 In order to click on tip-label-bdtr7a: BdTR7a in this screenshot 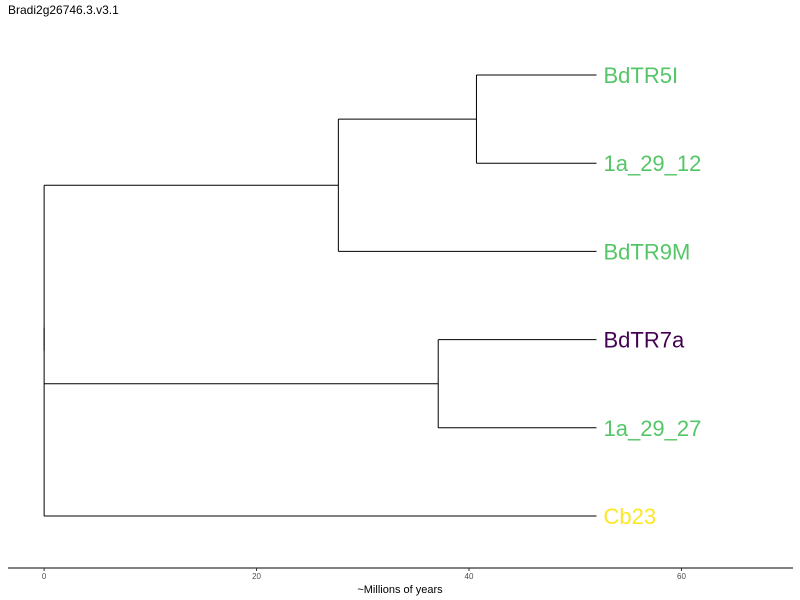, I will do `click(643, 340)`.